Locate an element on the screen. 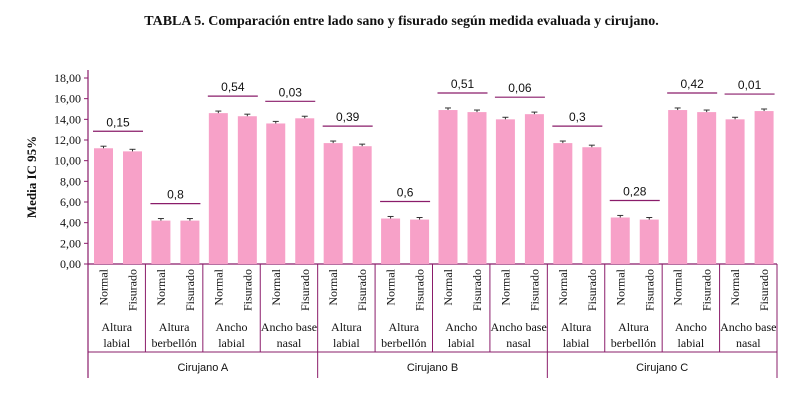 Image resolution: width=803 pixels, height=401 pixels. p-value-label: 0,15 is located at coordinates (118, 122).